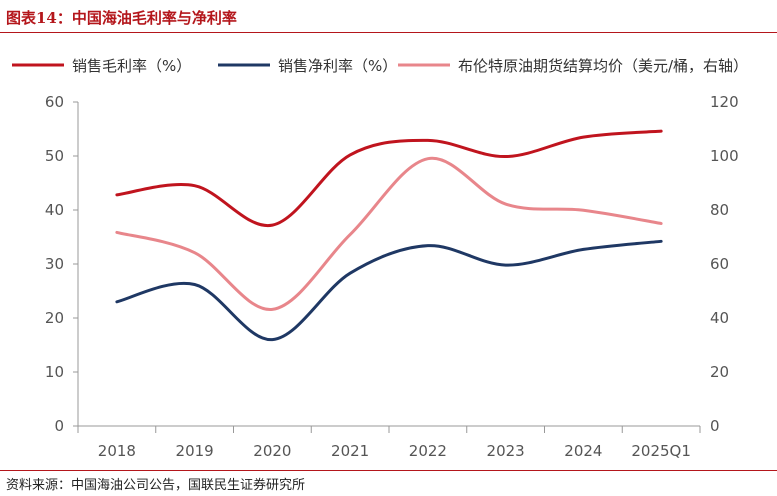 The height and width of the screenshot is (496, 777). I want to click on y-left-tick-label: 10, so click(54, 372).